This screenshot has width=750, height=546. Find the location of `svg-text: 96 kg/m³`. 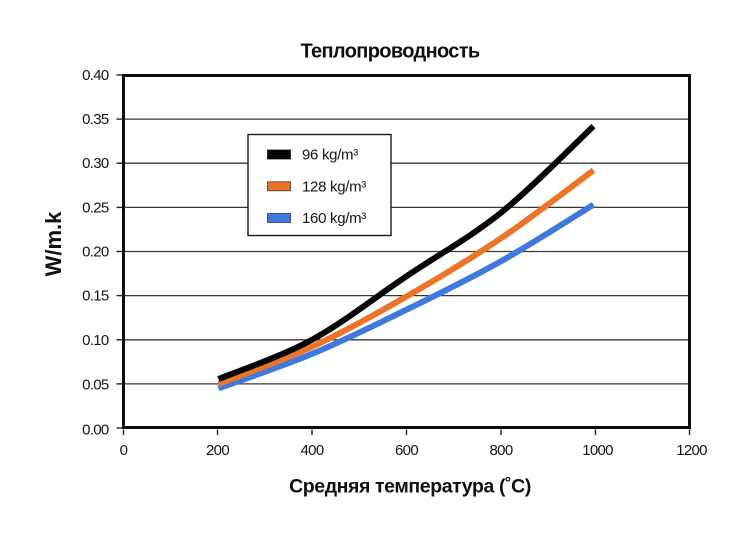

svg-text: 96 kg/m³ is located at coordinates (330, 155).